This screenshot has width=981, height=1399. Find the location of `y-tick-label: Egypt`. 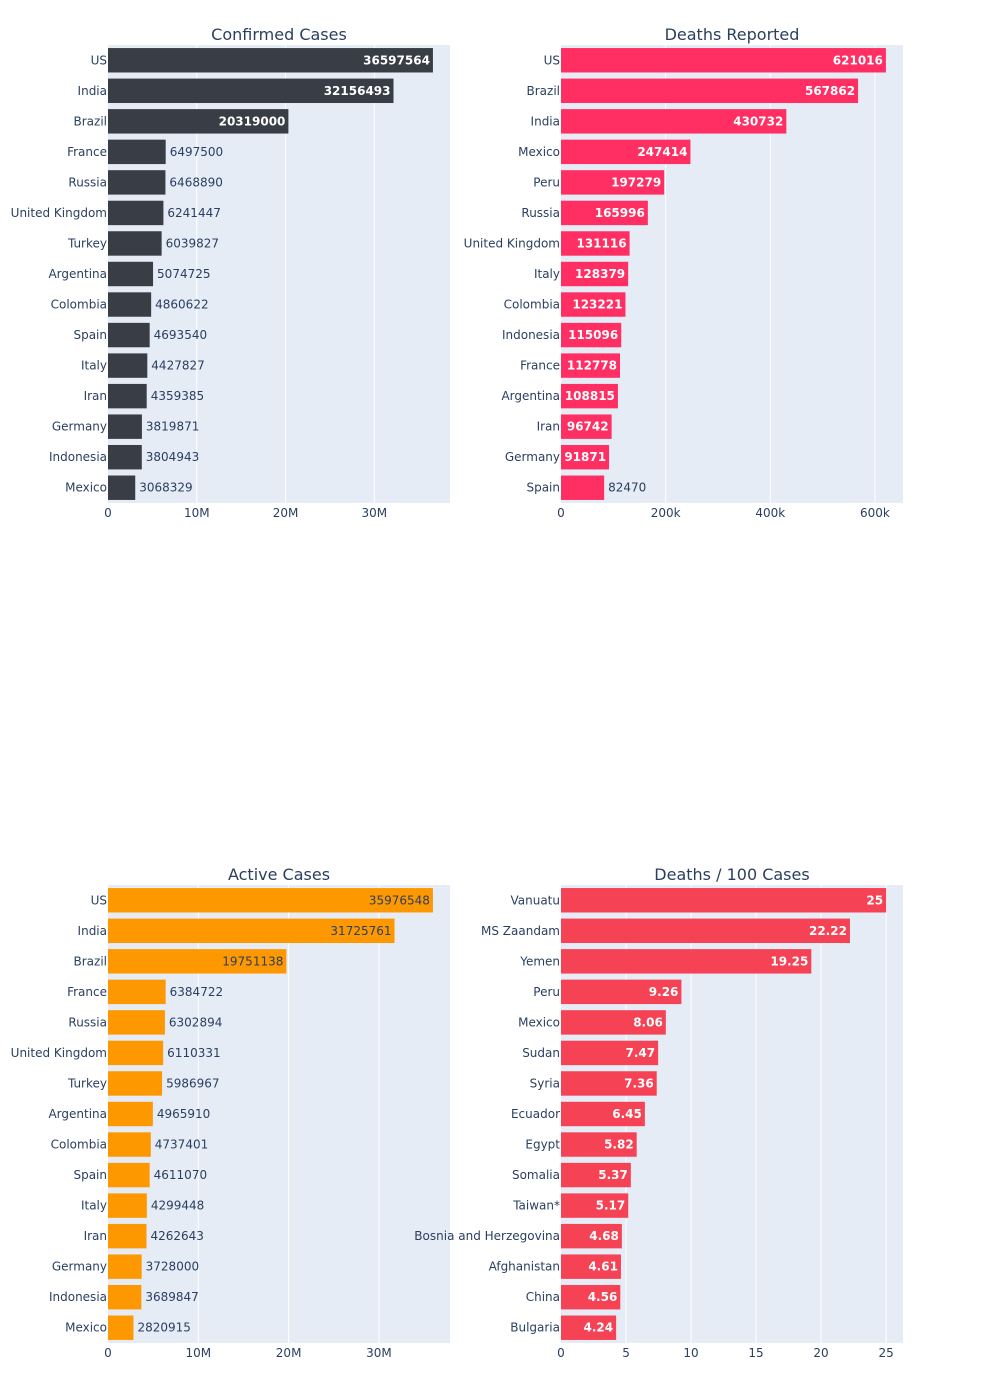

y-tick-label: Egypt is located at coordinates (542, 1145).